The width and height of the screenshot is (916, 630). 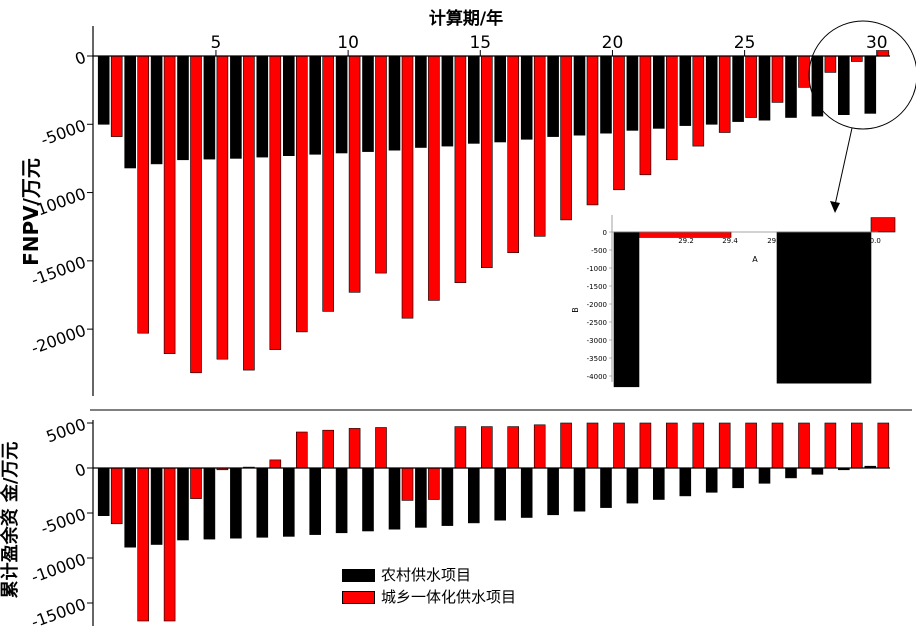 I want to click on top-y-tick-label-0: 0, so click(x=80, y=58).